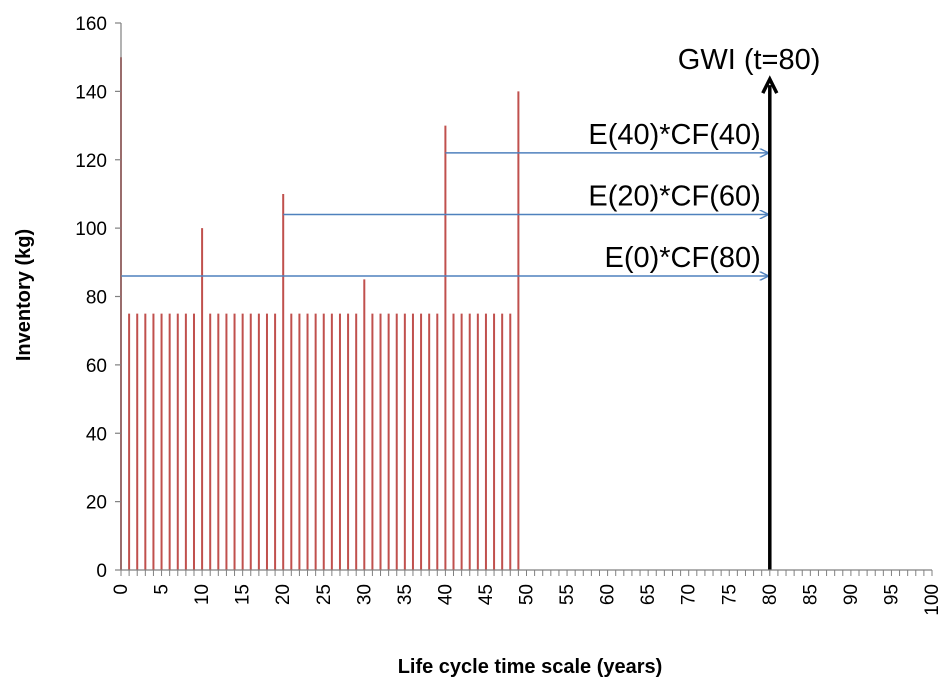 This screenshot has width=951, height=691. I want to click on x-tick-label: 95, so click(891, 594).